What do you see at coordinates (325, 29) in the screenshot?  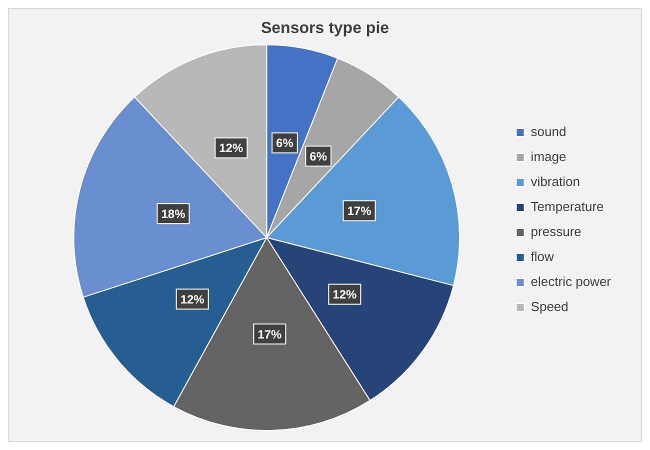 I see `chart-title: Sensors type pie` at bounding box center [325, 29].